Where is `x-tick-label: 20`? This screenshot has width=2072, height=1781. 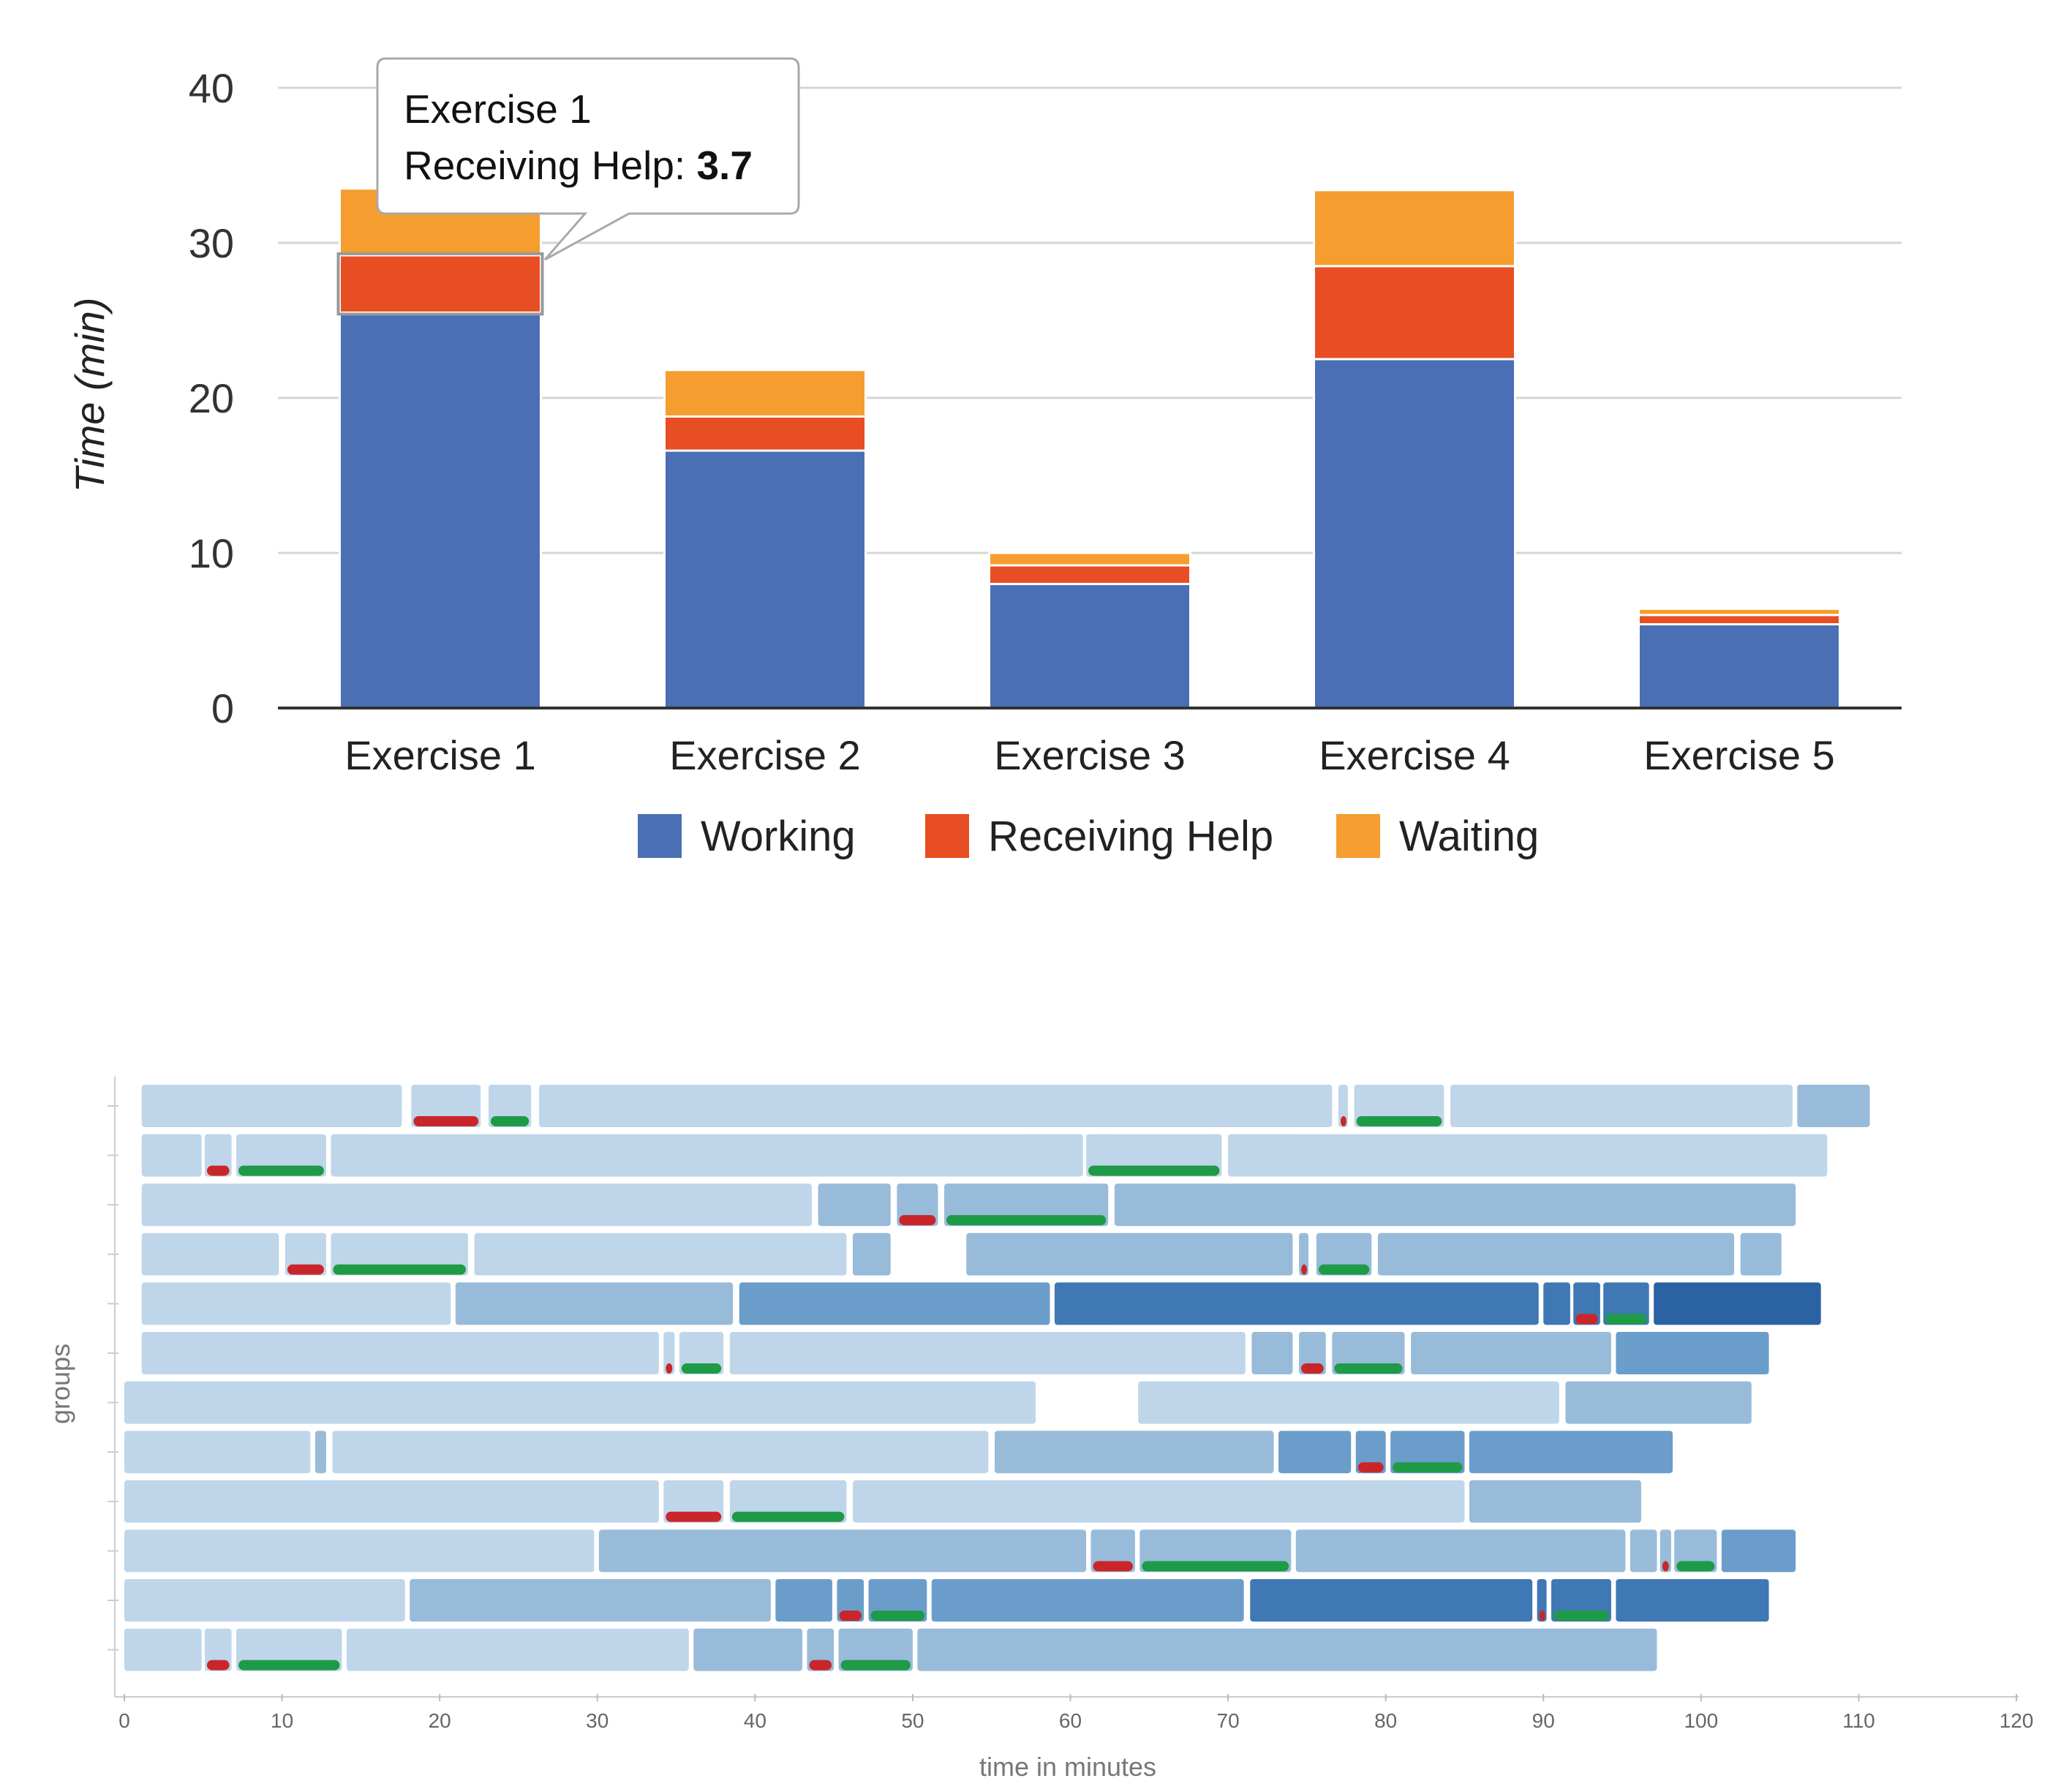
x-tick-label: 20 is located at coordinates (440, 1720).